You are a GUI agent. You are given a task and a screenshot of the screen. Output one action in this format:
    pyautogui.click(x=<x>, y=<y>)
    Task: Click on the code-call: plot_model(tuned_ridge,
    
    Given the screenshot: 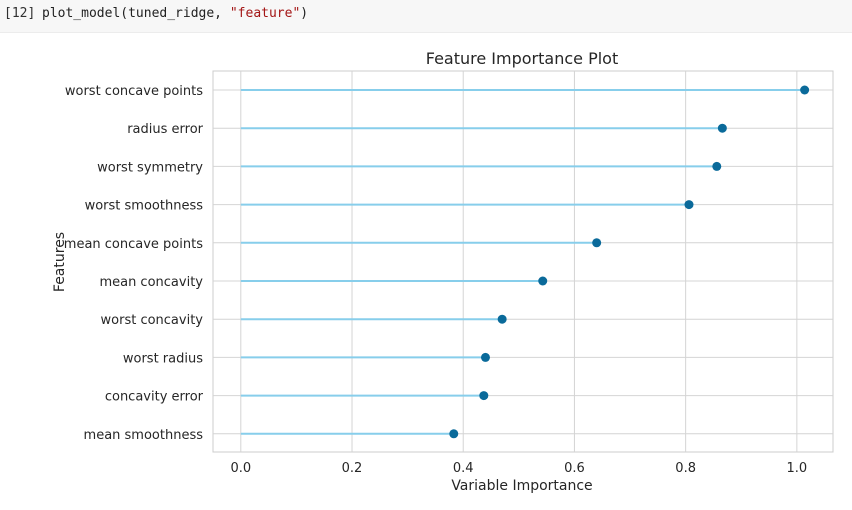 What is the action you would take?
    pyautogui.click(x=136, y=13)
    